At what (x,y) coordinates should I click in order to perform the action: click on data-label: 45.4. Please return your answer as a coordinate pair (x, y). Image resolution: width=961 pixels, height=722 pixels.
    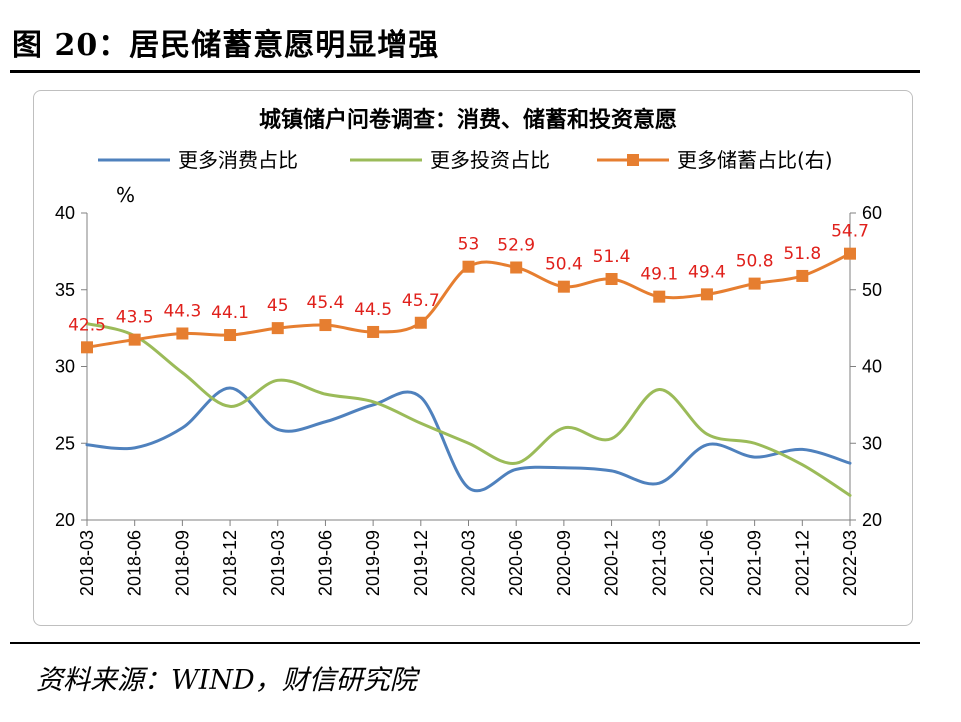
    Looking at the image, I should click on (326, 303).